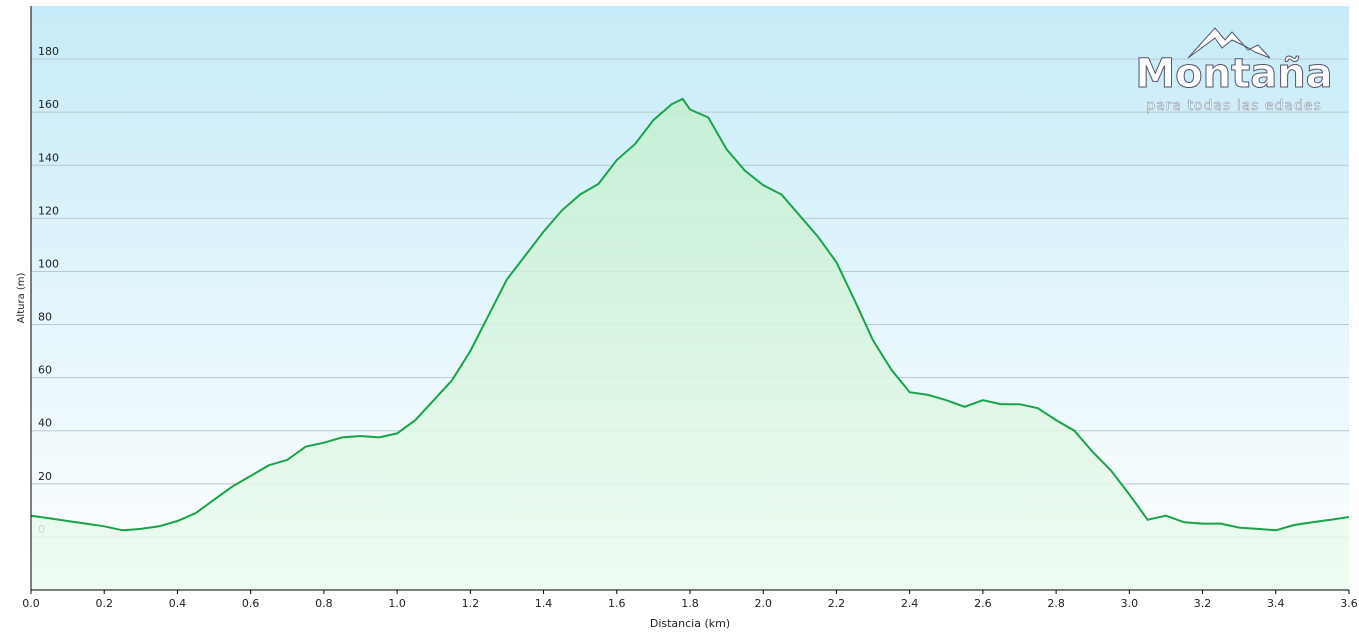 Image resolution: width=1359 pixels, height=640 pixels. Describe the element at coordinates (1233, 74) in the screenshot. I see `logo-title: Montaña` at that location.